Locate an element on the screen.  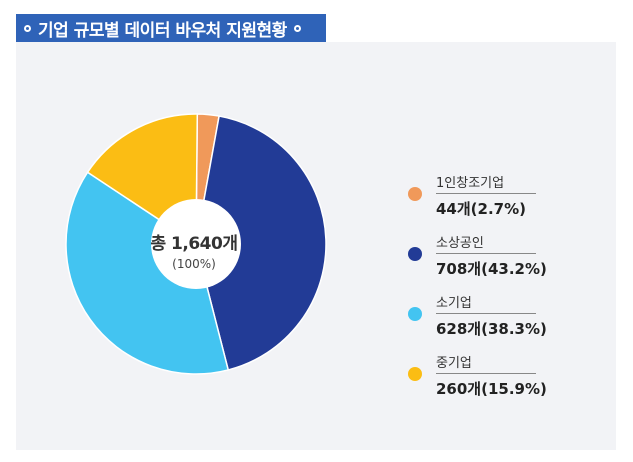
legend-value-4: 260개(15.9%) is located at coordinates (491, 389).